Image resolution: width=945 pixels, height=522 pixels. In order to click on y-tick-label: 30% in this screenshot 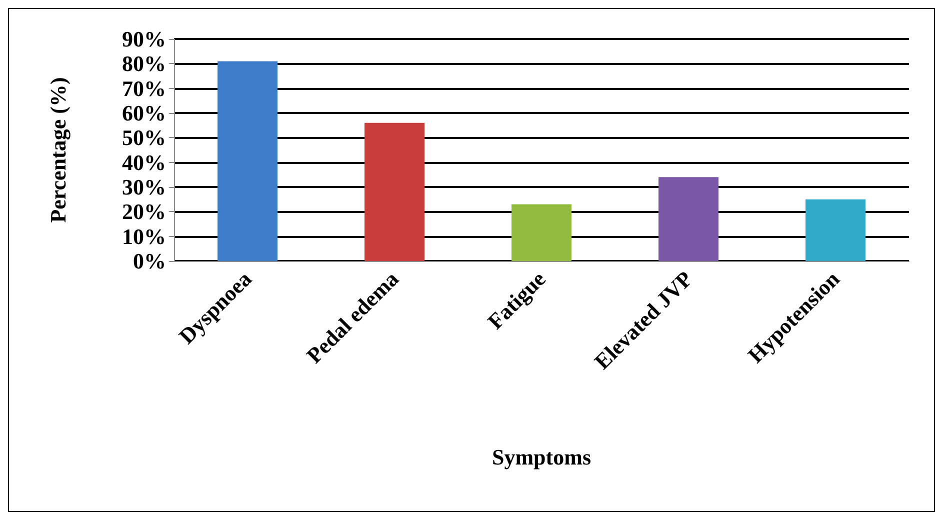, I will do `click(144, 187)`.